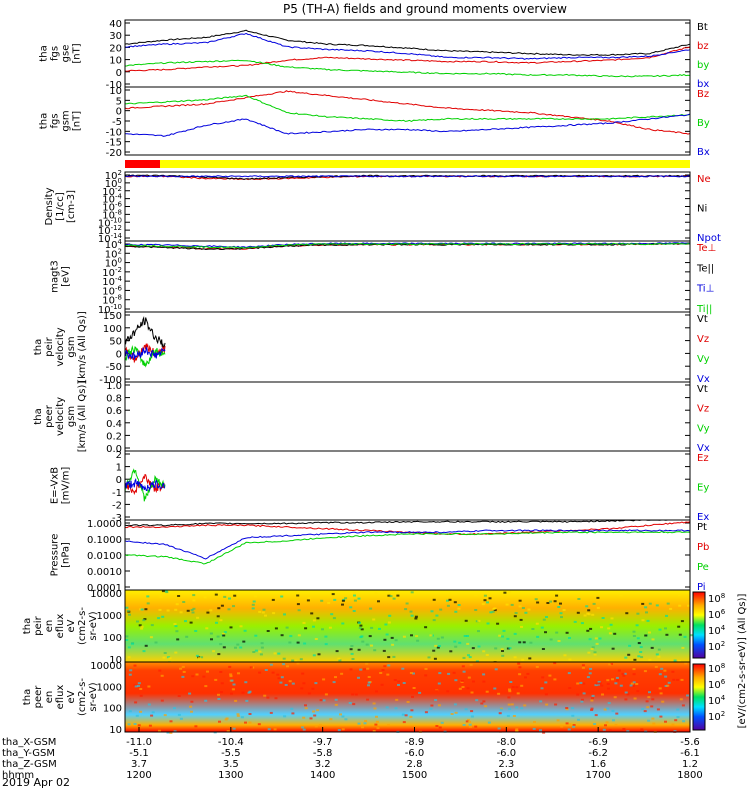 Image resolution: width=750 pixels, height=800 pixels. Describe the element at coordinates (690, 764) in the screenshot. I see `xaxis-tick-label: 1.2` at that location.